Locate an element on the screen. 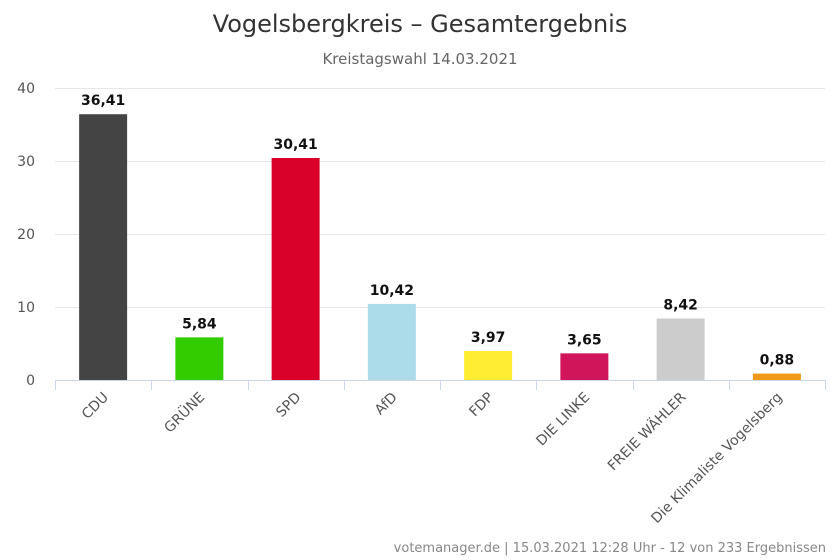 The height and width of the screenshot is (560, 840). data-label: 0,88 is located at coordinates (777, 361).